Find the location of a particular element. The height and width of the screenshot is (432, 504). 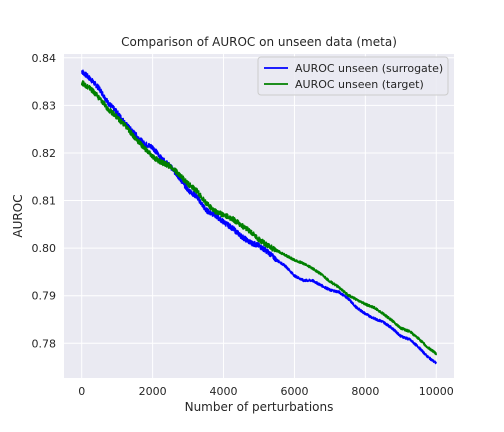

y-tick-label: 0.78 is located at coordinates (44, 343).